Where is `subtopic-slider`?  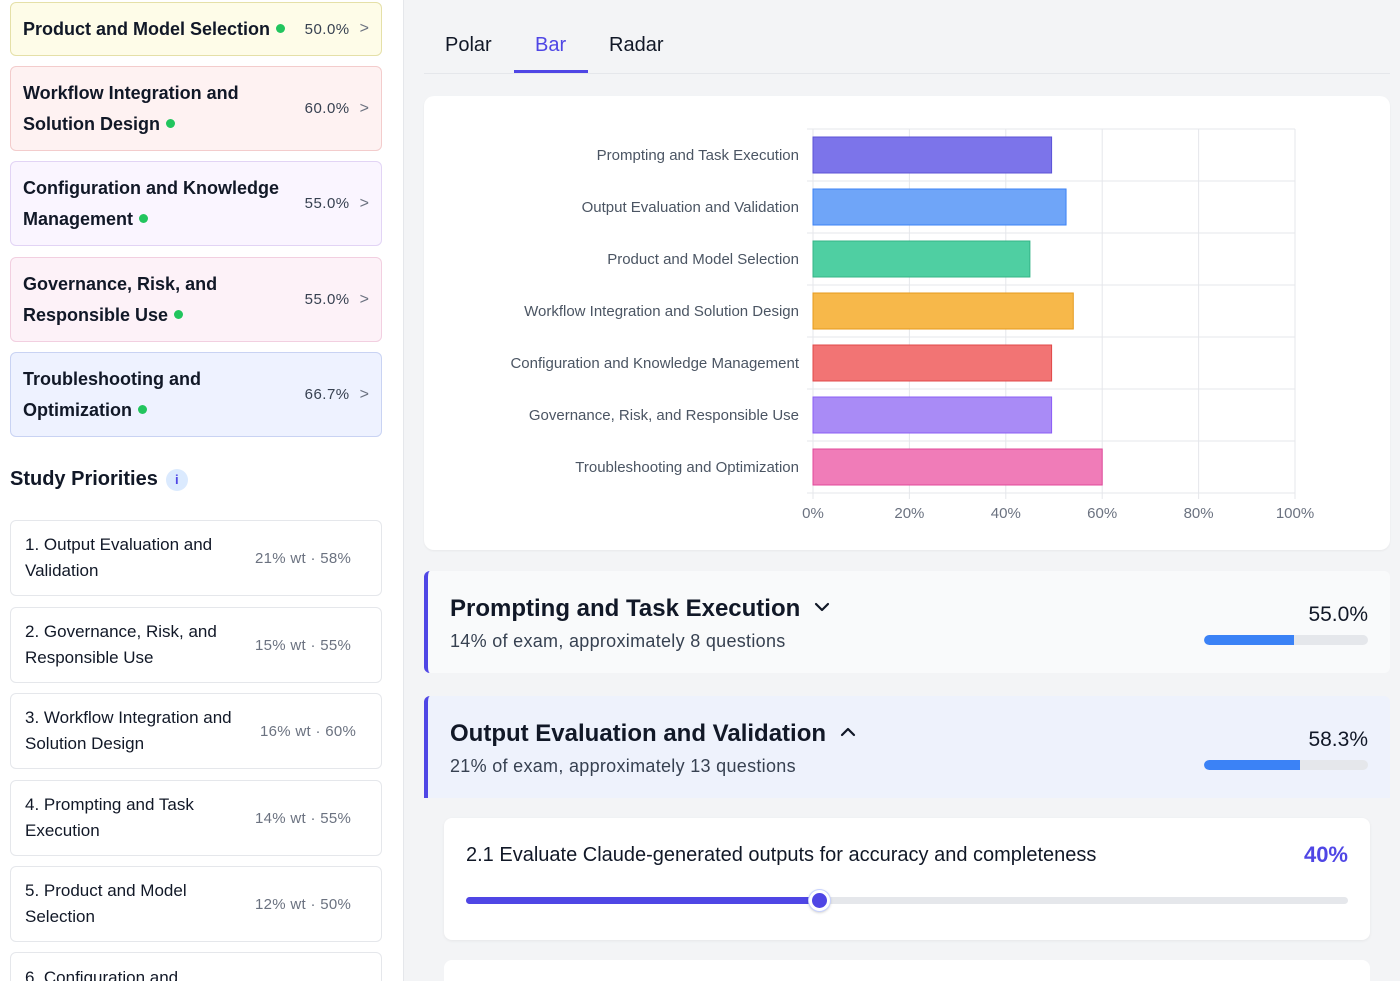 subtopic-slider is located at coordinates (907, 900).